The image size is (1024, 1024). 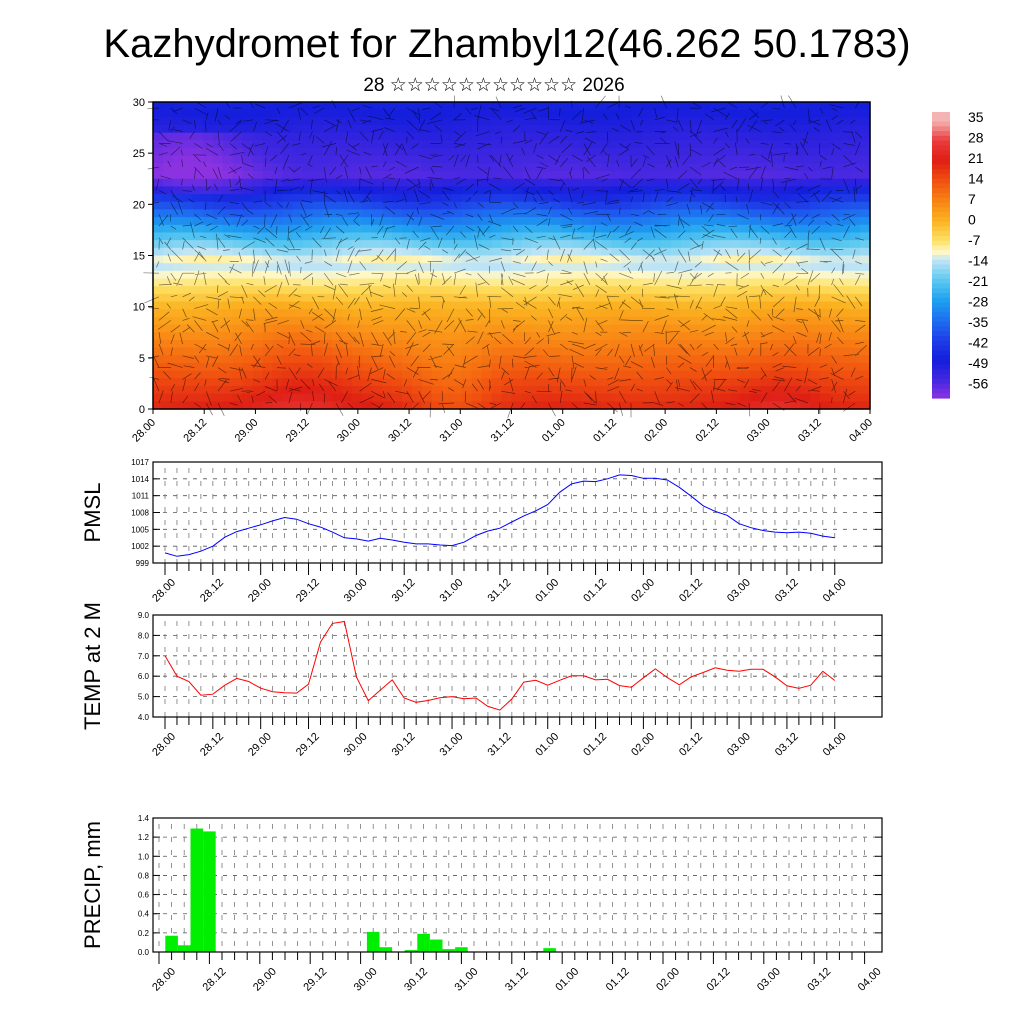 I want to click on x-tick-label: 01.12, so click(x=595, y=591).